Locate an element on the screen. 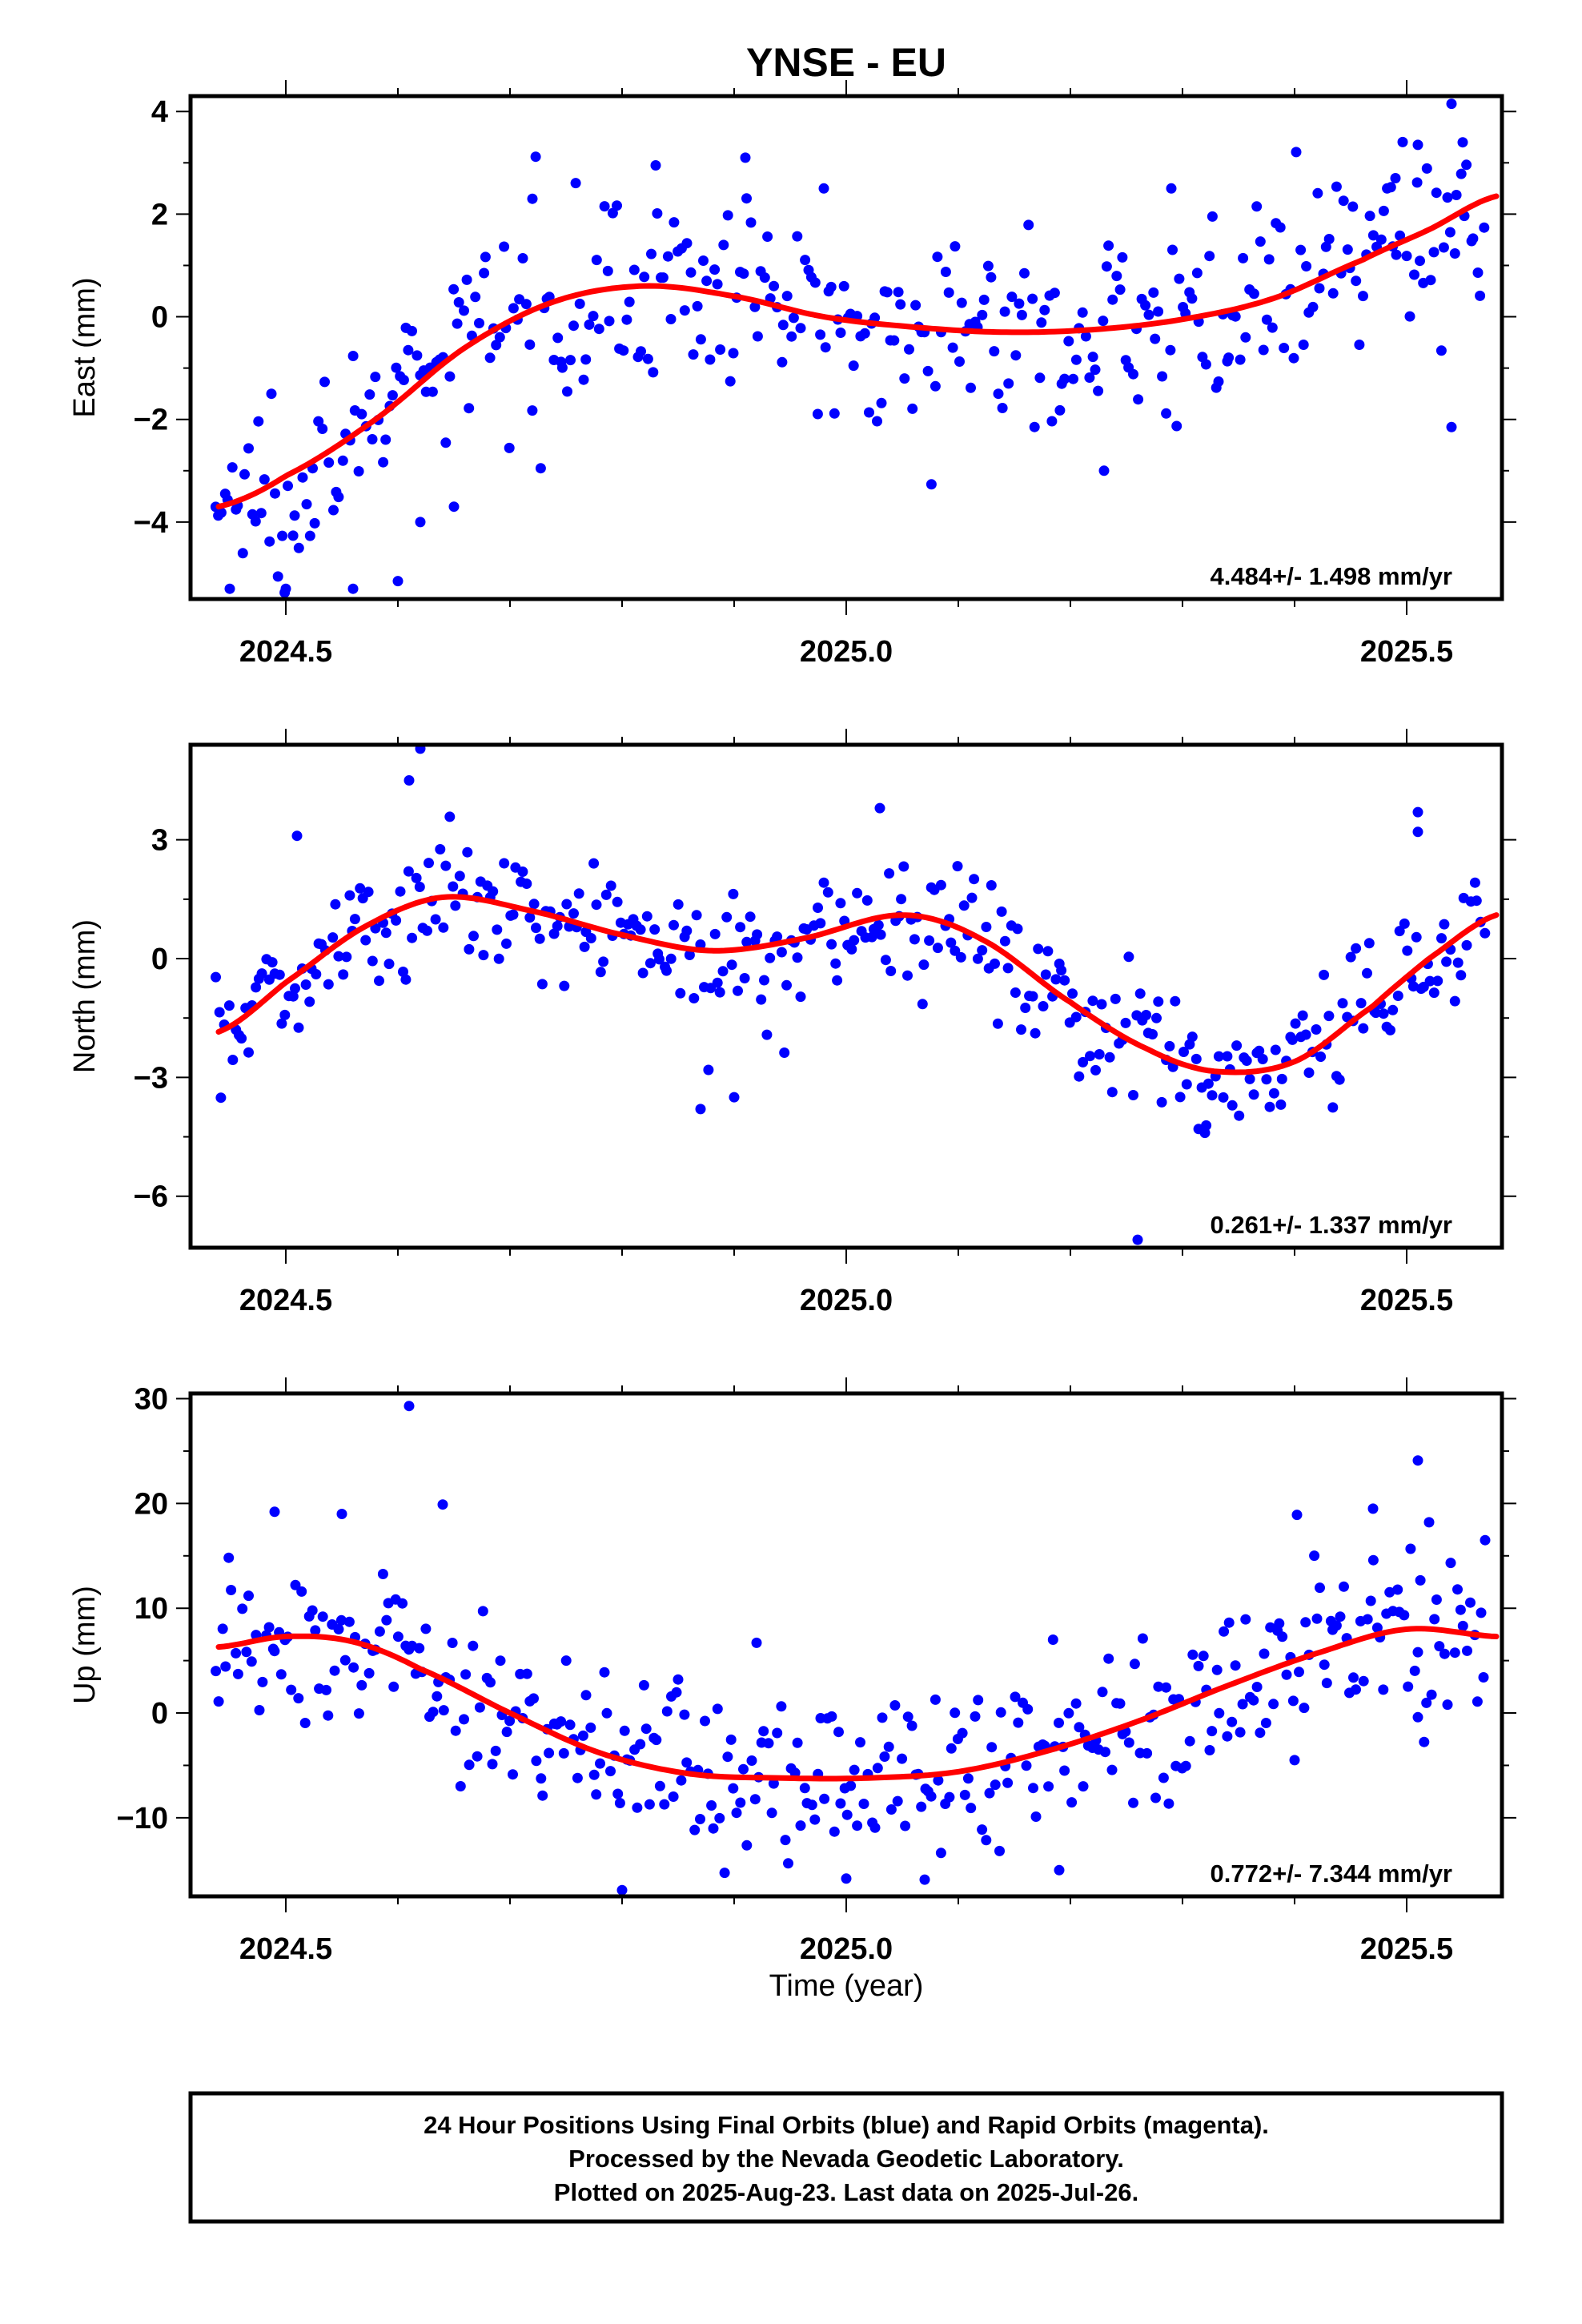  east-x-tick-label: 2024.5 is located at coordinates (285, 652).